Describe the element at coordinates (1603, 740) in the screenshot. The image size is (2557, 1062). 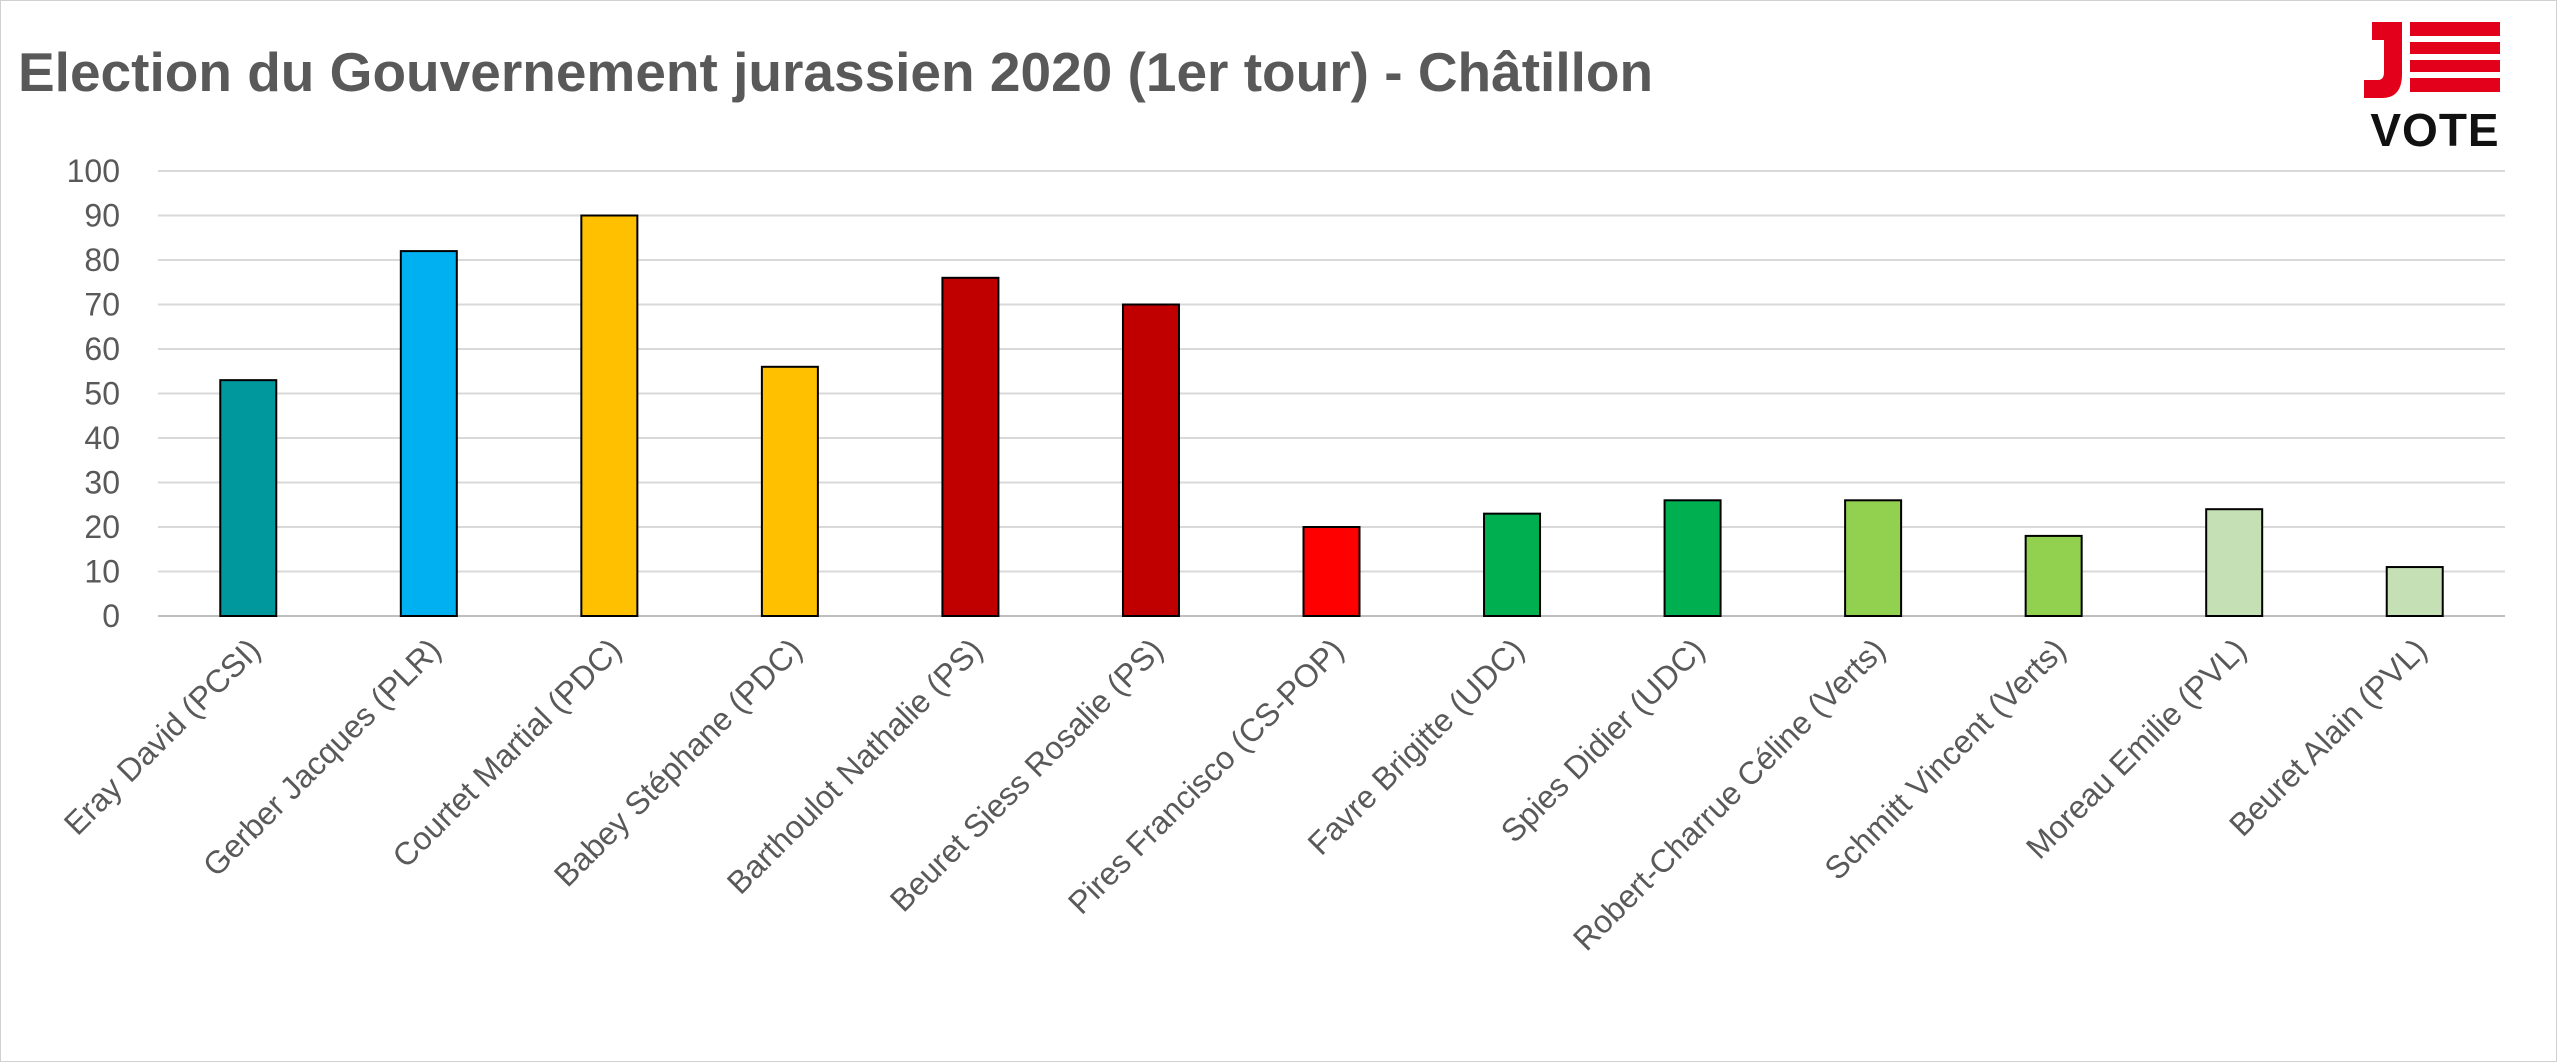
I see `x-tick-label: Spies Didier (UDC)` at that location.